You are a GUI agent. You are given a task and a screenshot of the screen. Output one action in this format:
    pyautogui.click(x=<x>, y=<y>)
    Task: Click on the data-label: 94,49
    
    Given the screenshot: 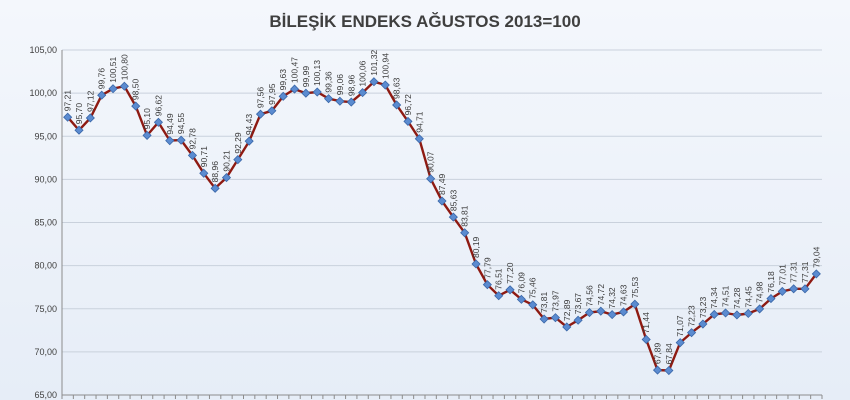 What is the action you would take?
    pyautogui.click(x=170, y=124)
    